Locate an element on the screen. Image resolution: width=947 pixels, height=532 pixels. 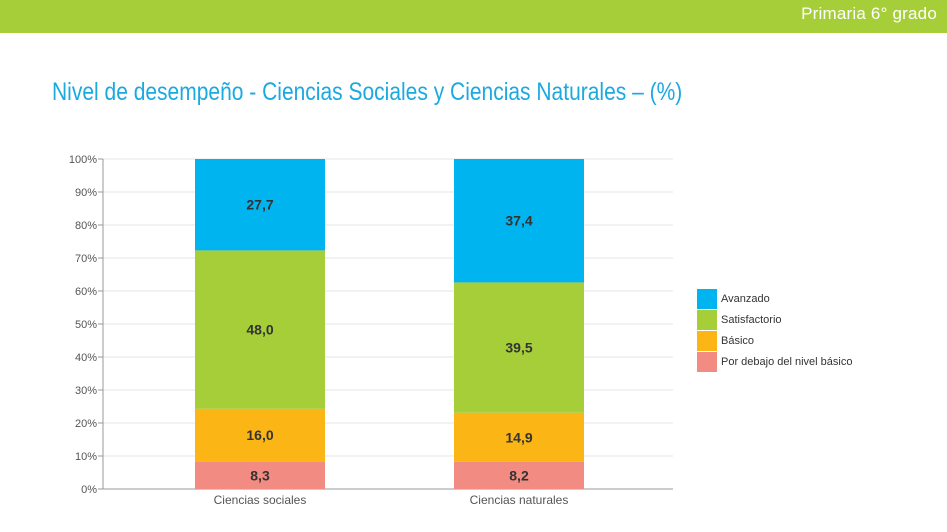
data-label: 16,0 is located at coordinates (259, 435).